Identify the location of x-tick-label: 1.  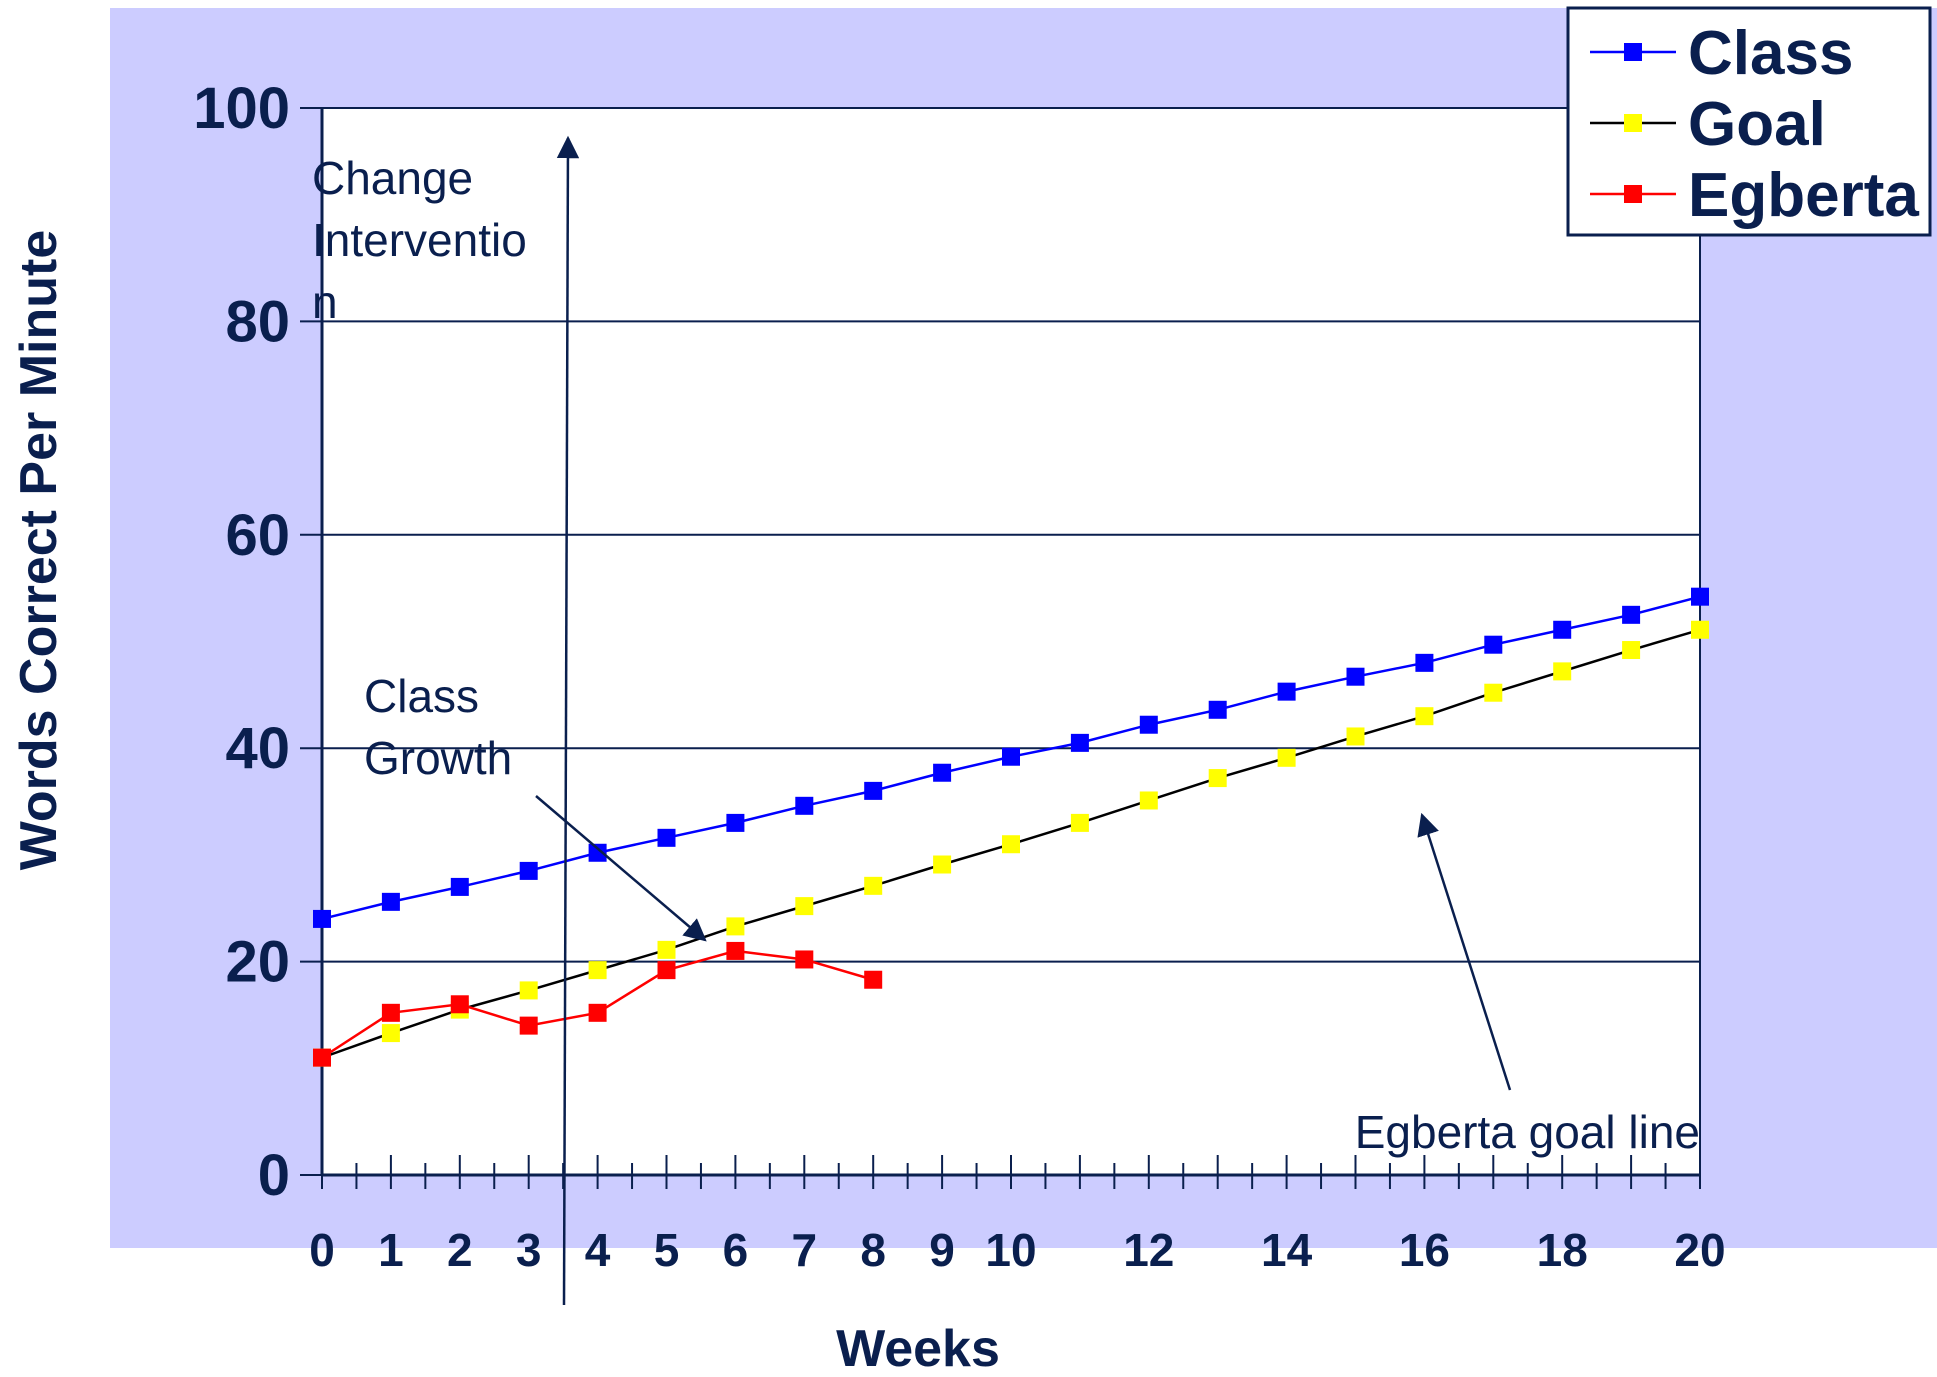
(391, 1250).